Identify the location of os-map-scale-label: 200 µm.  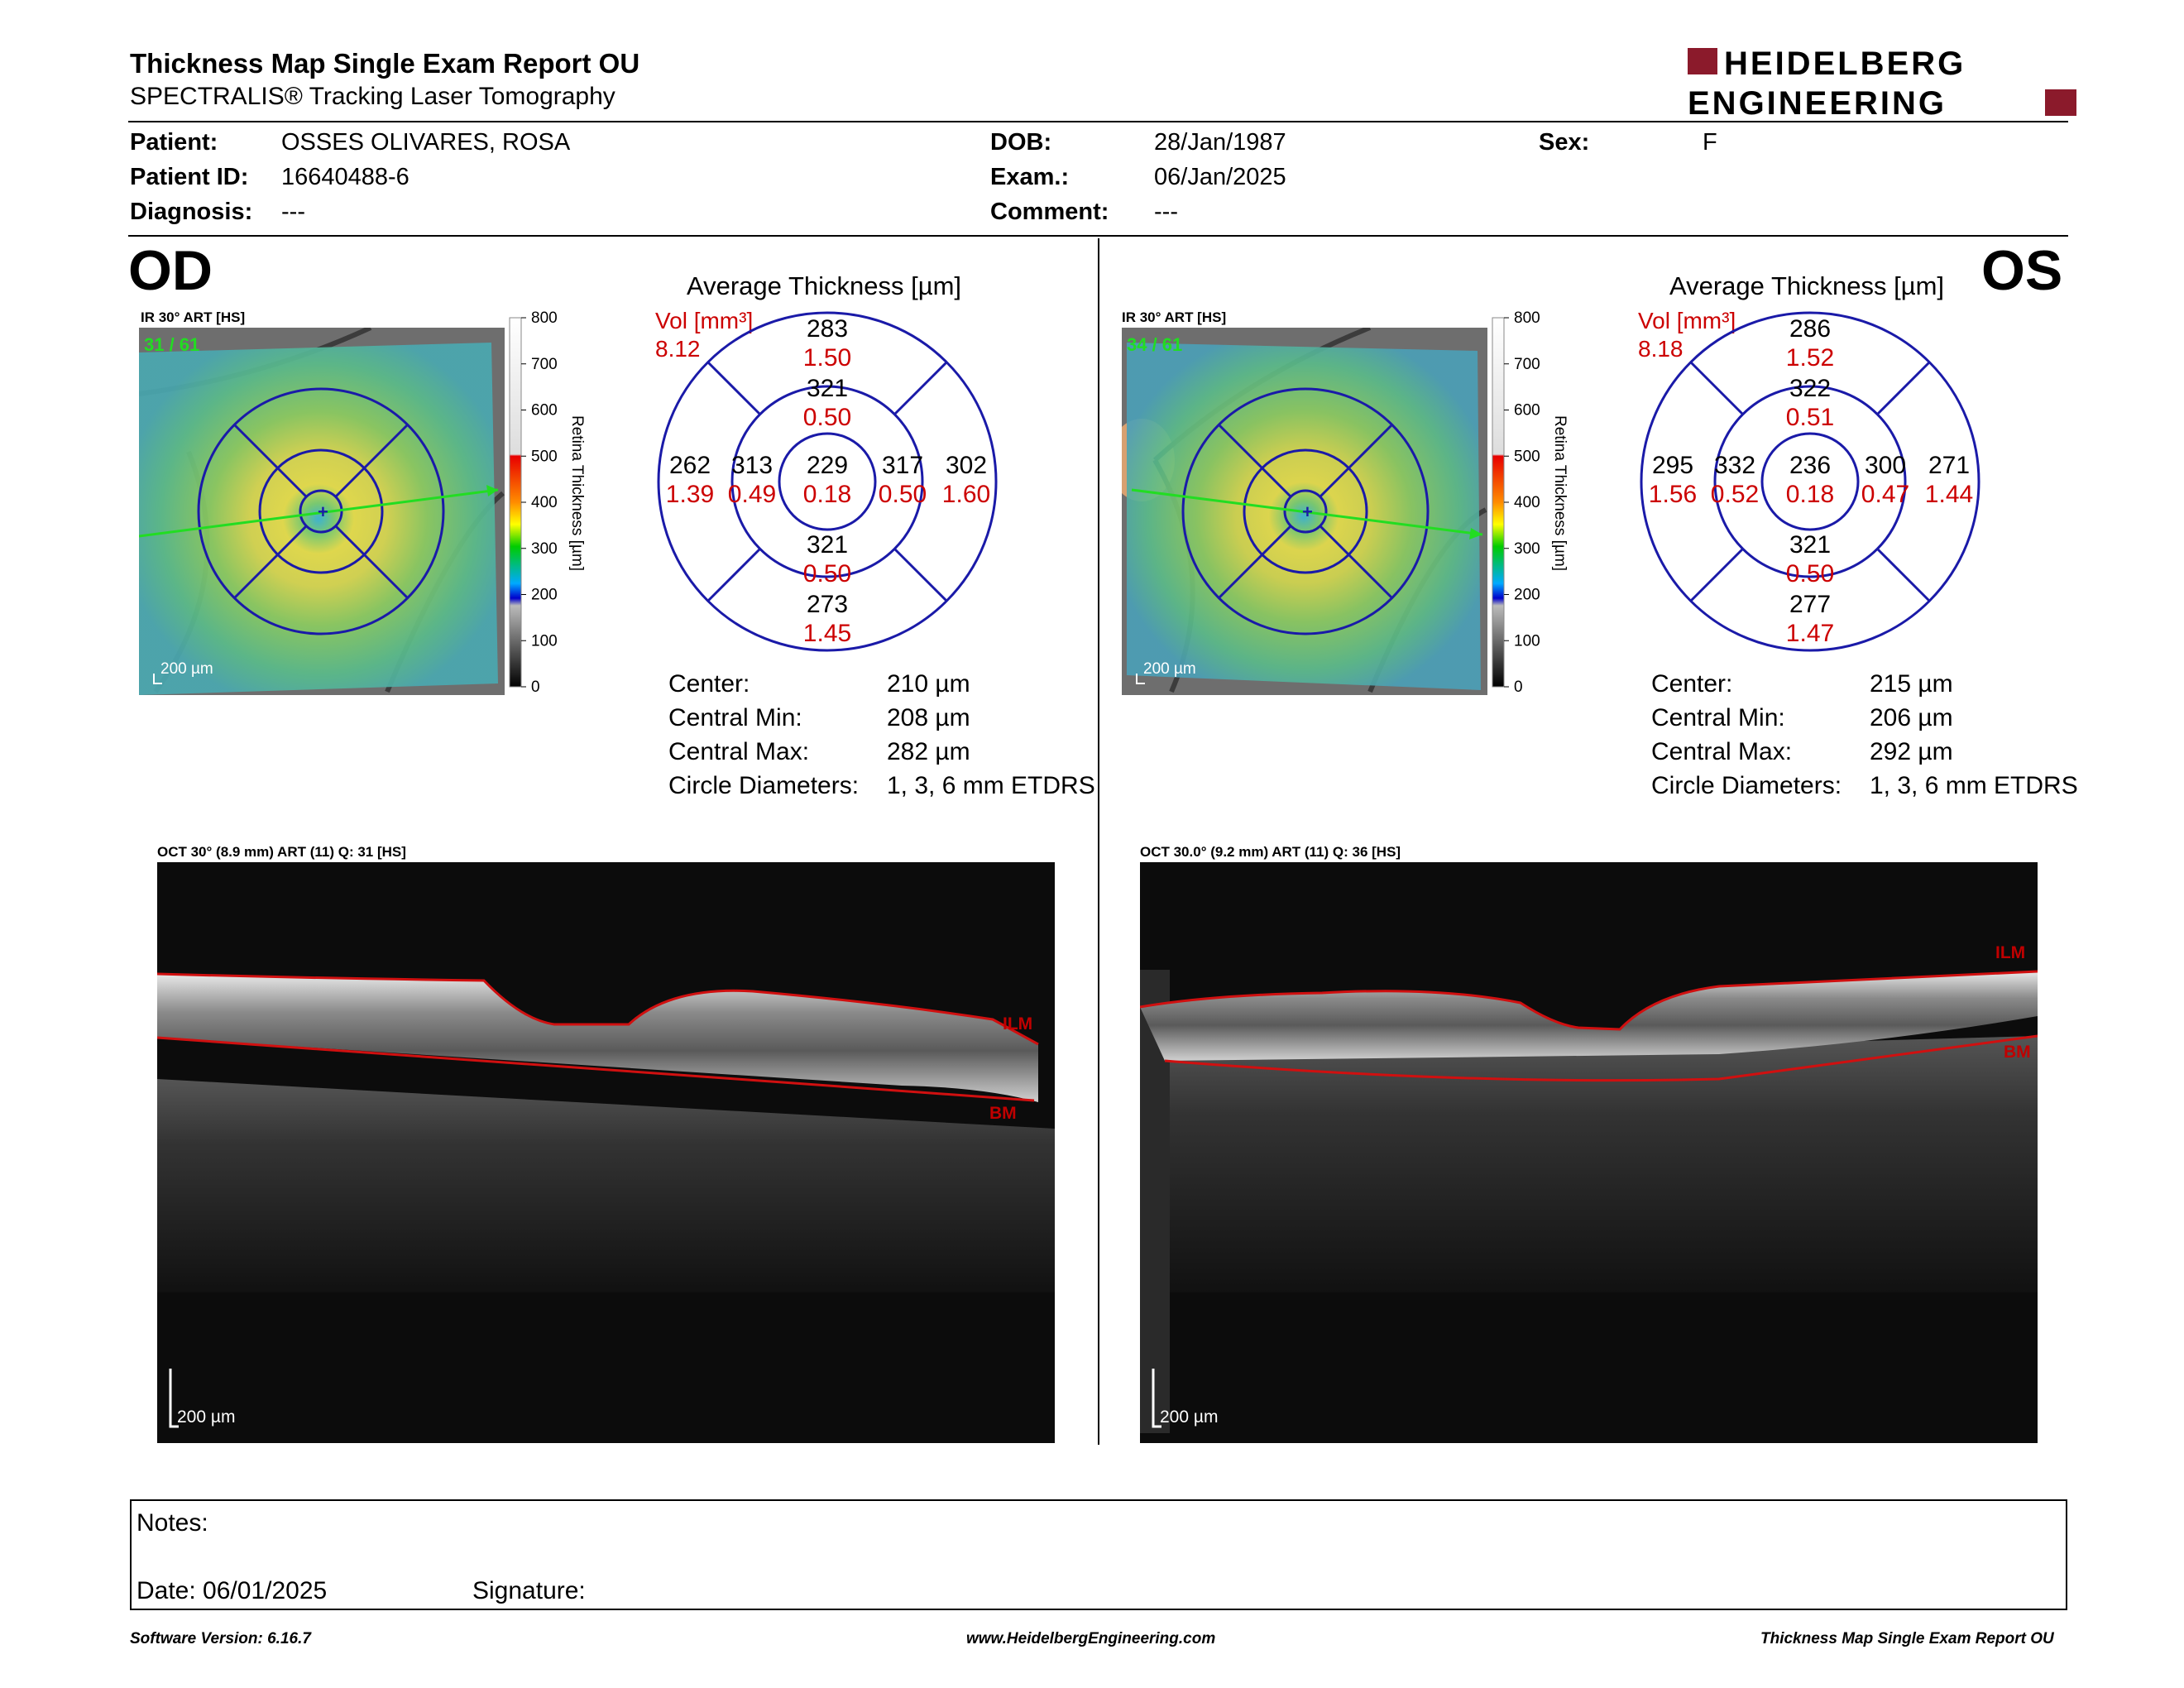
(1169, 669).